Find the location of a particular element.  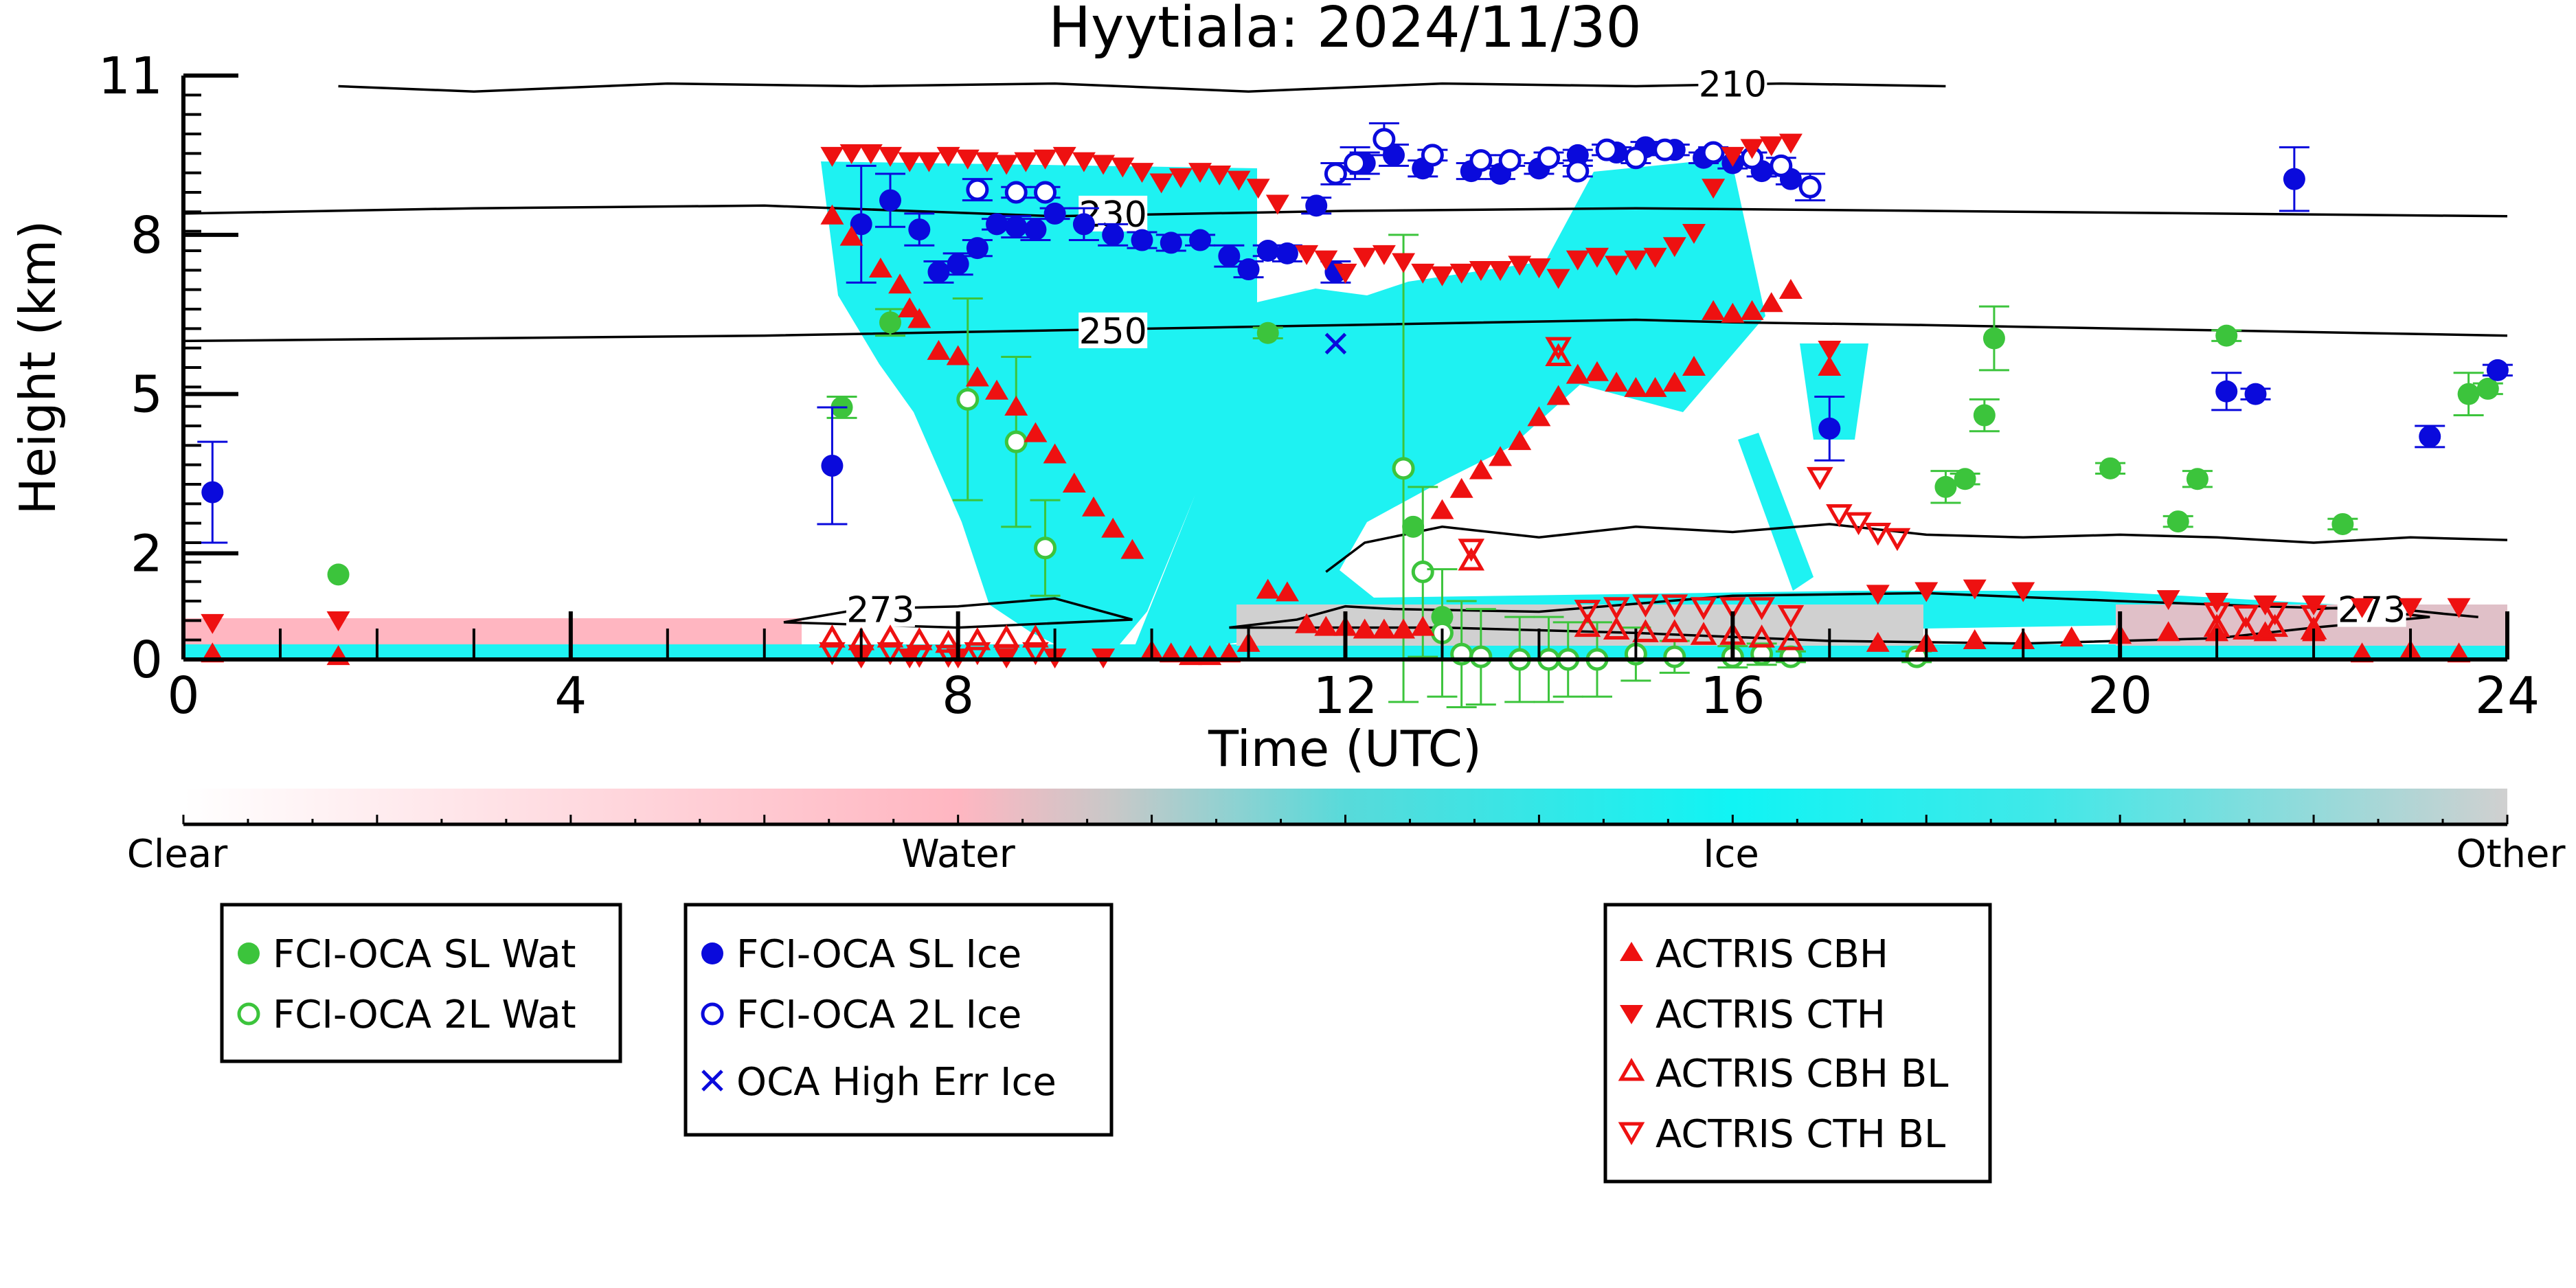

x-tick-label: 0 is located at coordinates (183, 695).